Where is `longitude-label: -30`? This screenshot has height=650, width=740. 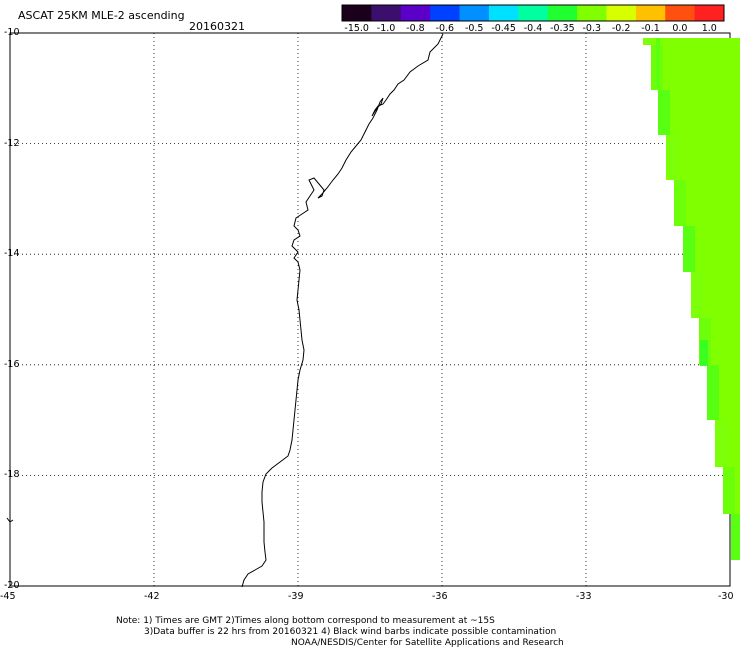
longitude-label: -30 is located at coordinates (726, 596).